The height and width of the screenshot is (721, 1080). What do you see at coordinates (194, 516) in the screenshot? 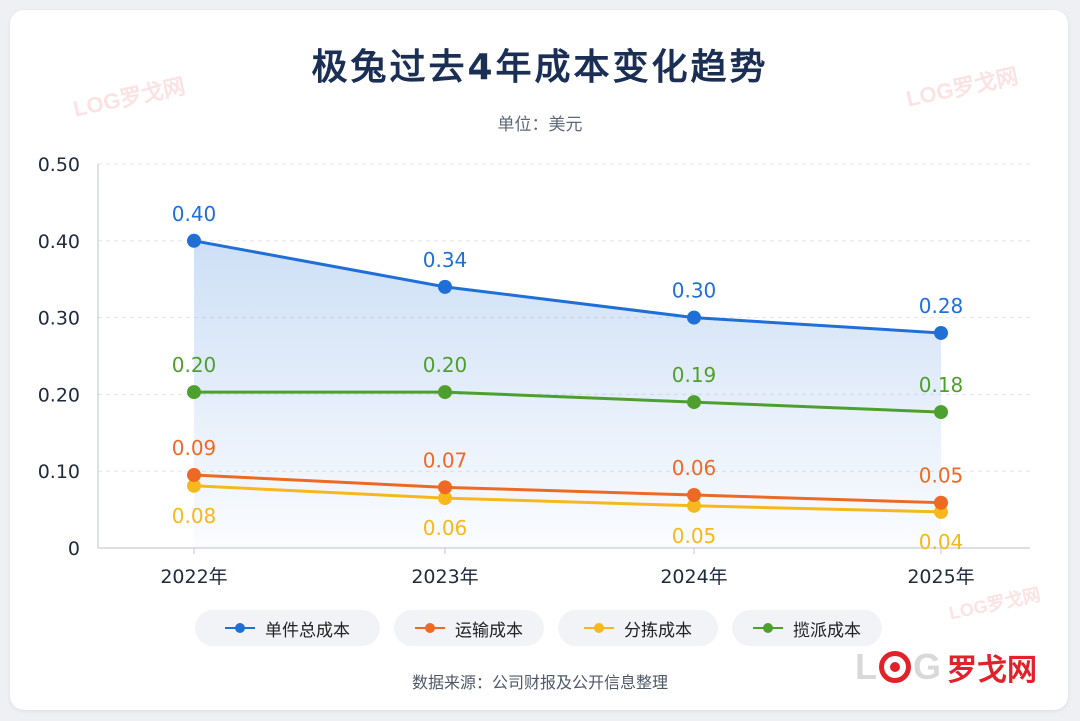
I see `data-label: 0.08` at bounding box center [194, 516].